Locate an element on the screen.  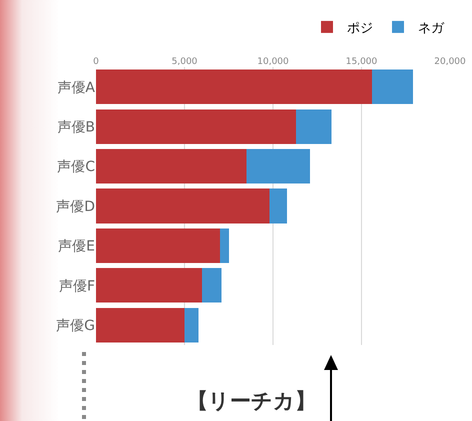
x-tick-label: 15,000 is located at coordinates (362, 62).